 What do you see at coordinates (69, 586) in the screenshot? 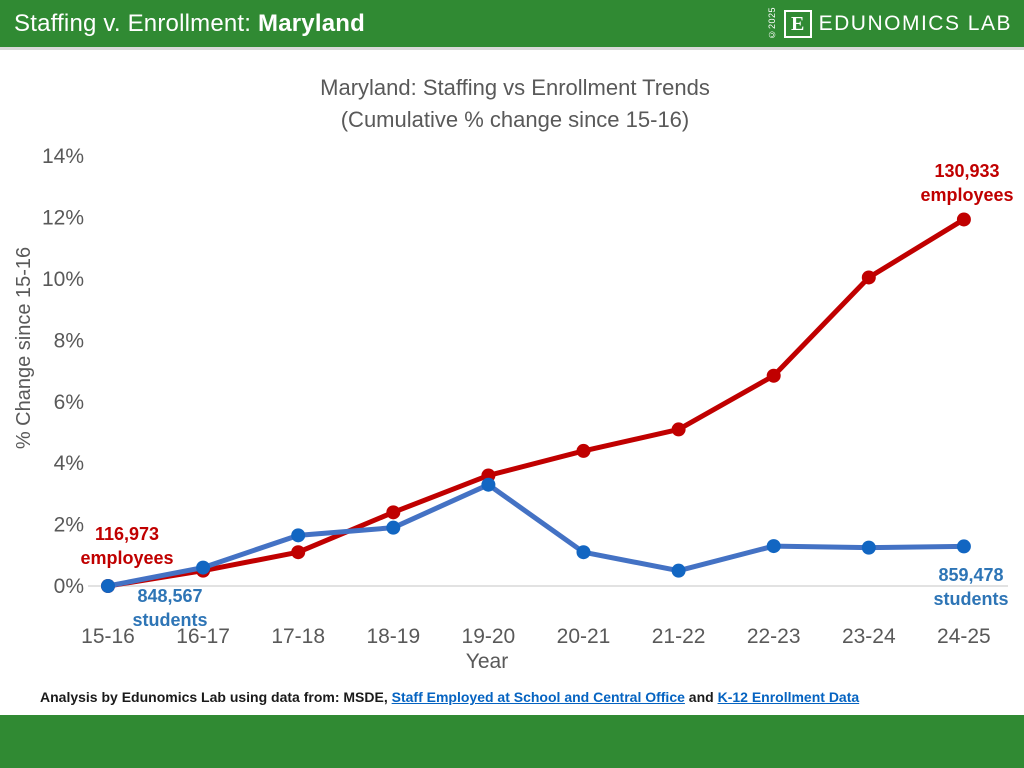
I see `y-tick-label-0%: 0%` at bounding box center [69, 586].